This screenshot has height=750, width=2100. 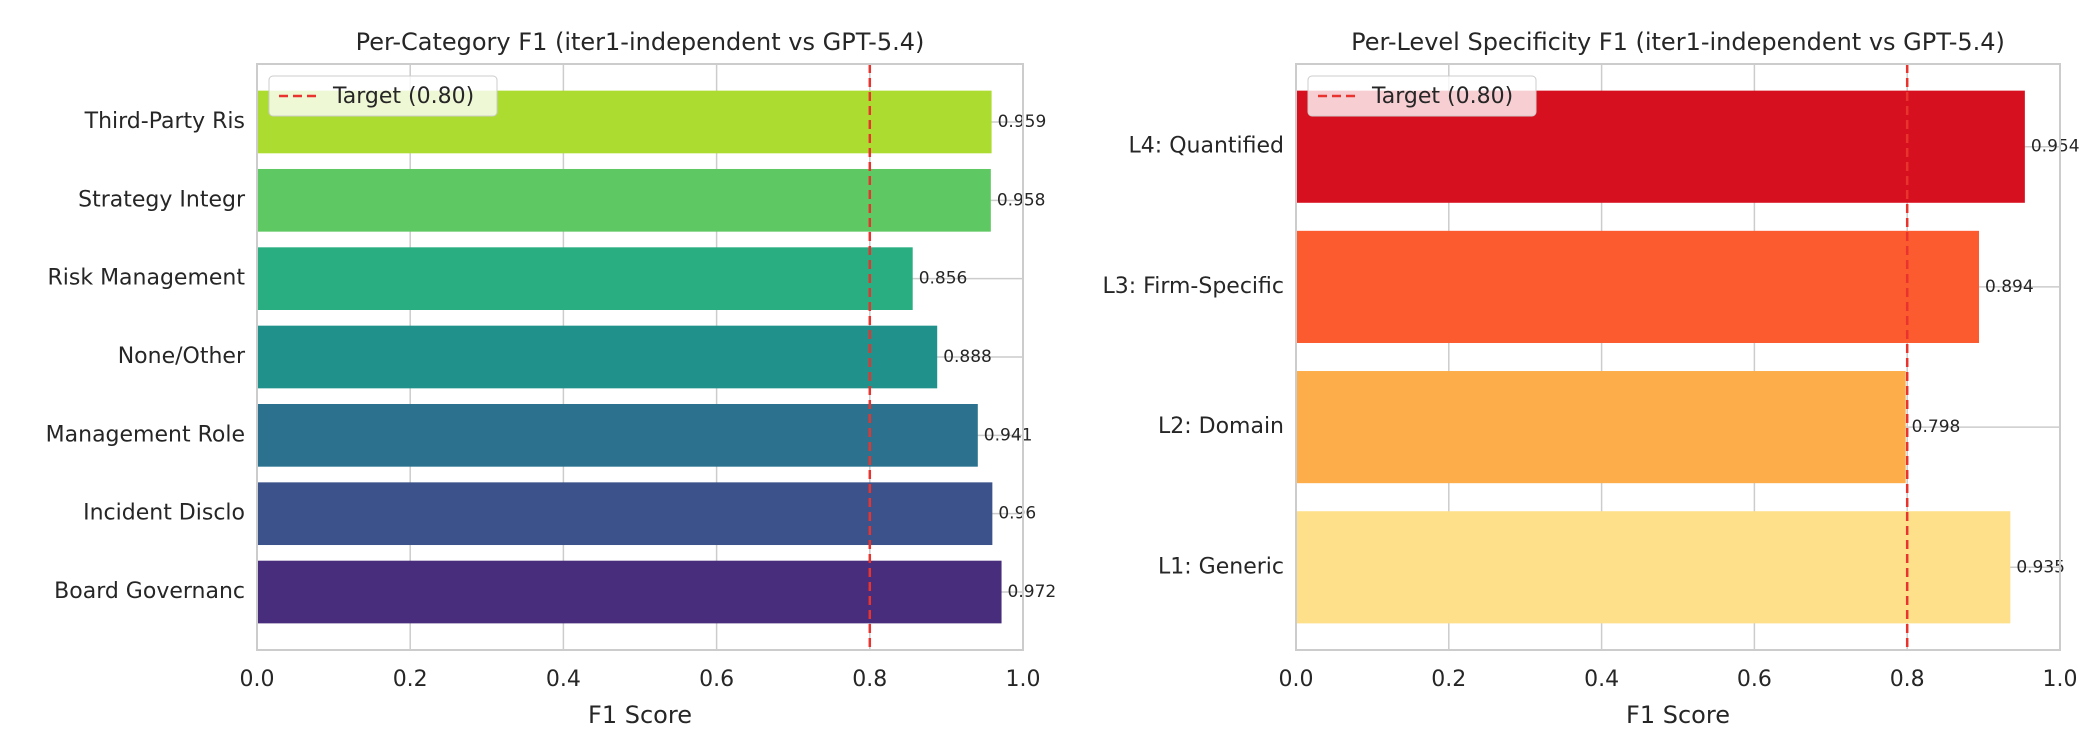 What do you see at coordinates (1008, 435) in the screenshot?
I see `value-label: 0.941` at bounding box center [1008, 435].